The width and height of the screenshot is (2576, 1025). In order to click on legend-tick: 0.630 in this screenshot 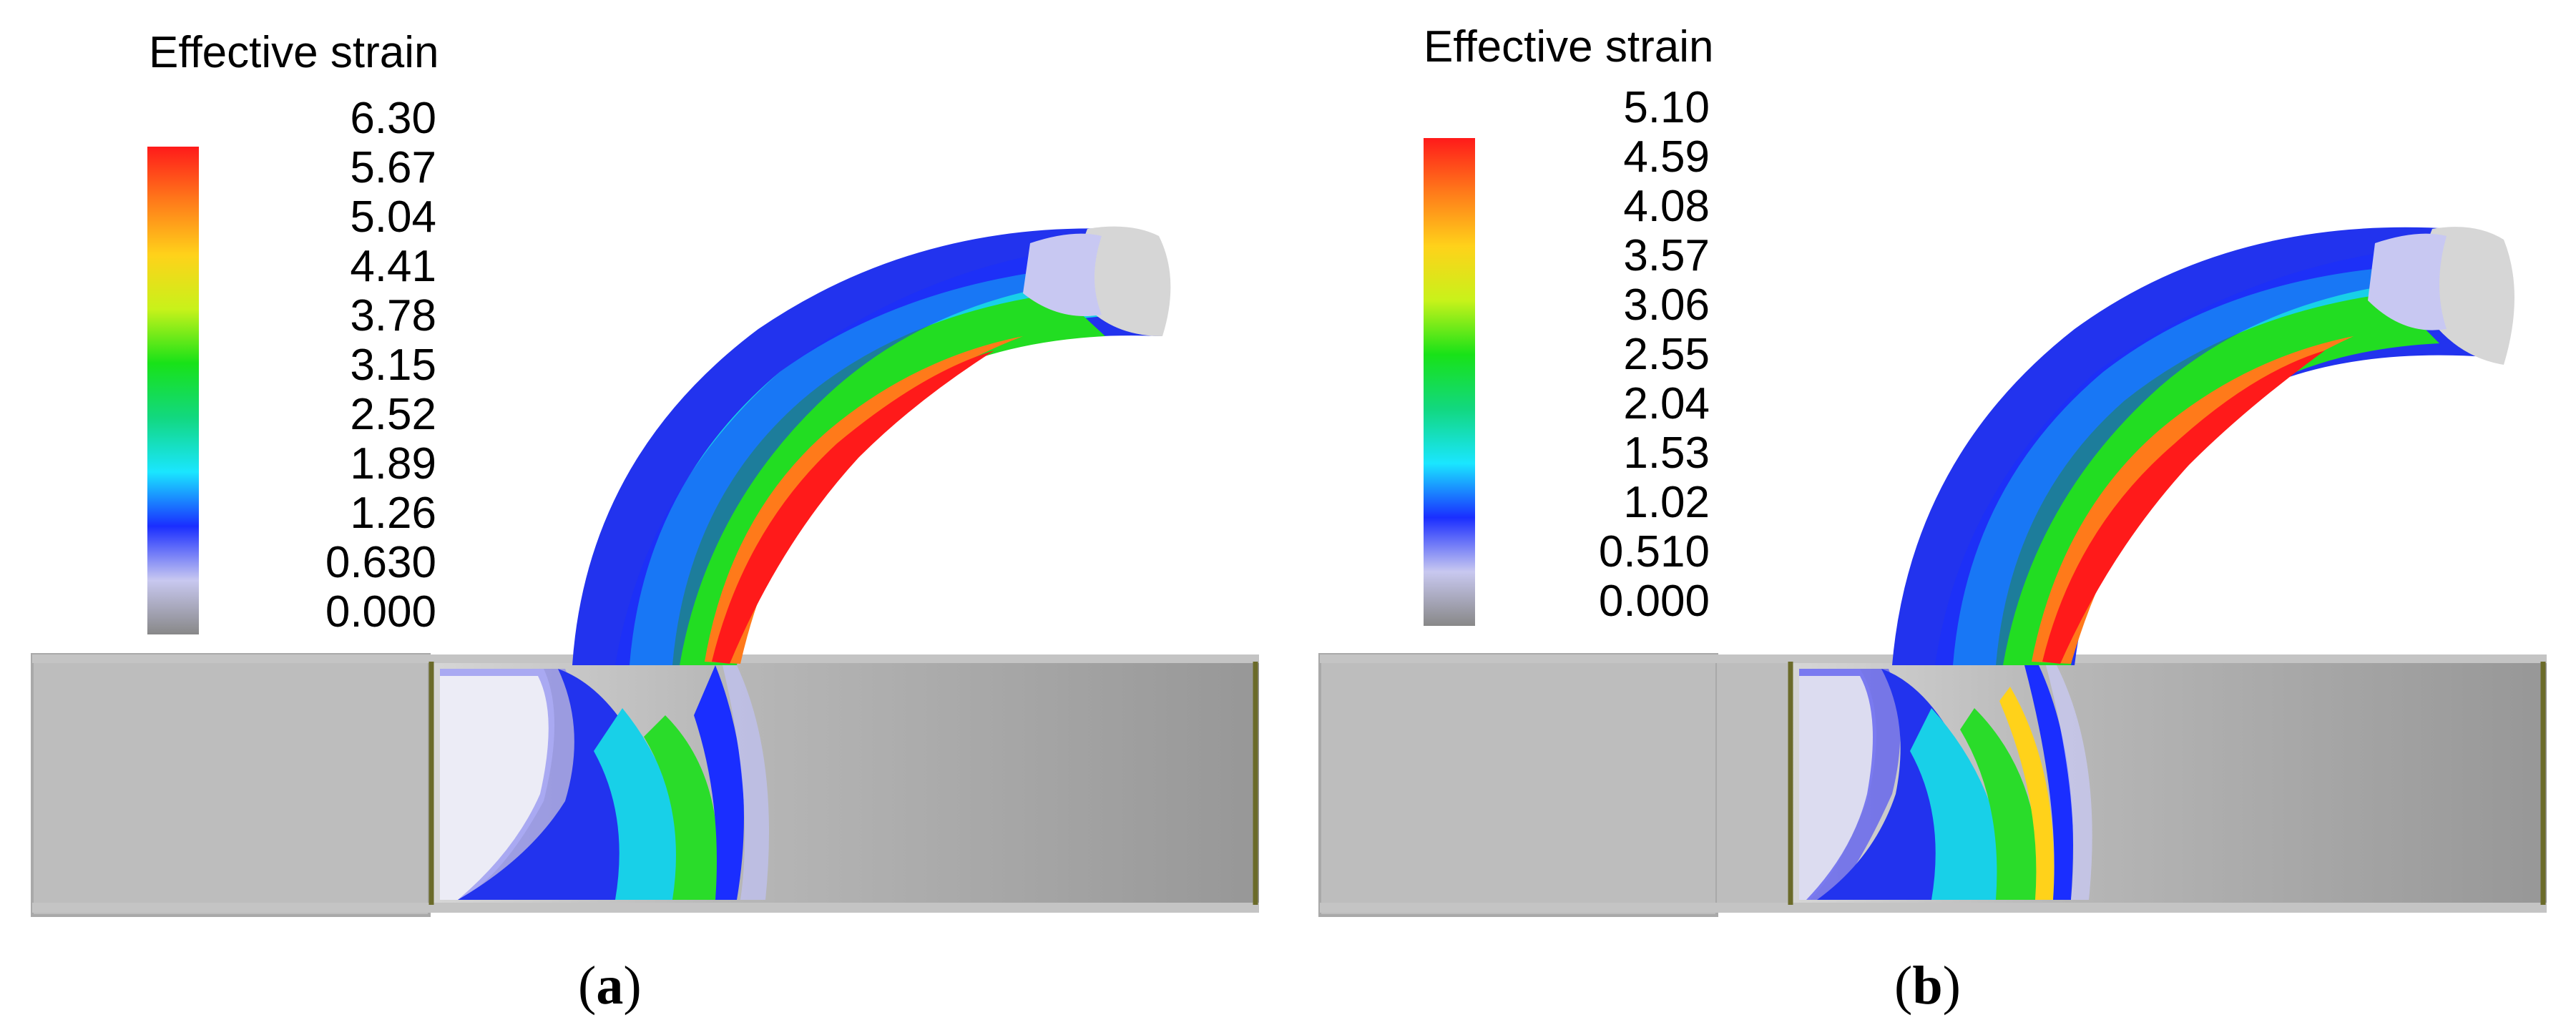, I will do `click(380, 562)`.